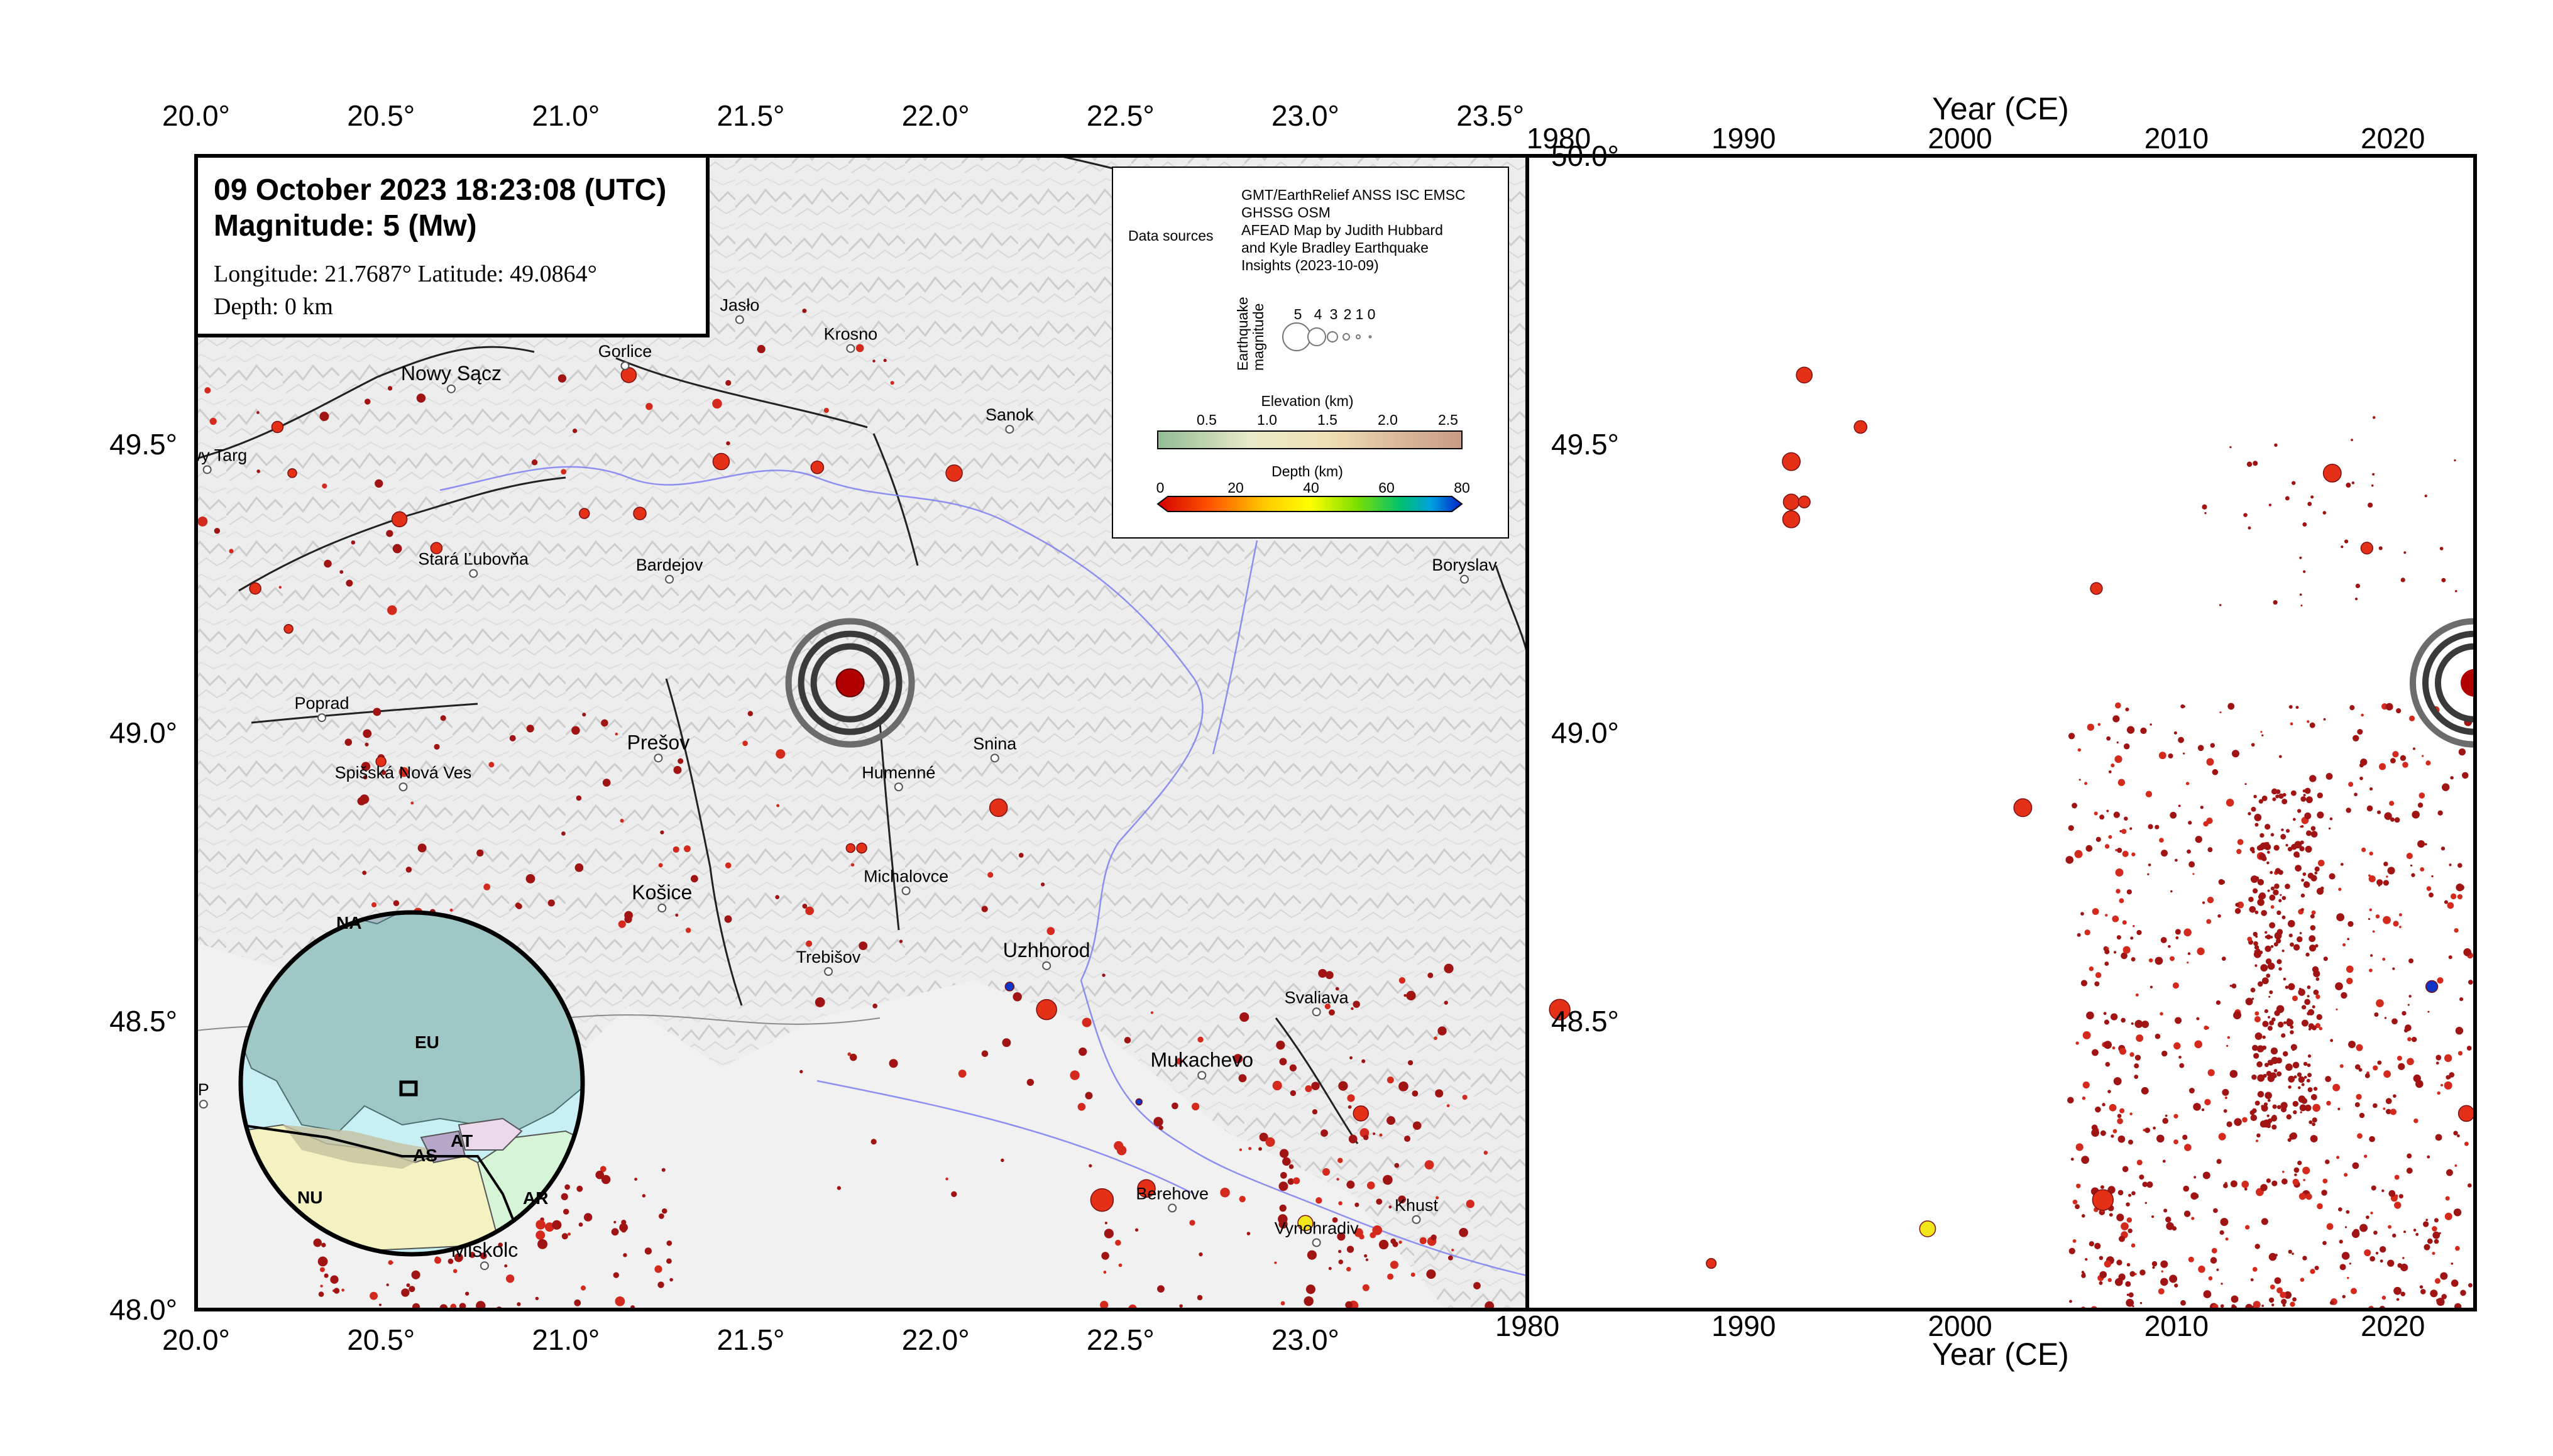 The width and height of the screenshot is (2553, 1456). What do you see at coordinates (850, 683) in the screenshot?
I see `mainshock-ring` at bounding box center [850, 683].